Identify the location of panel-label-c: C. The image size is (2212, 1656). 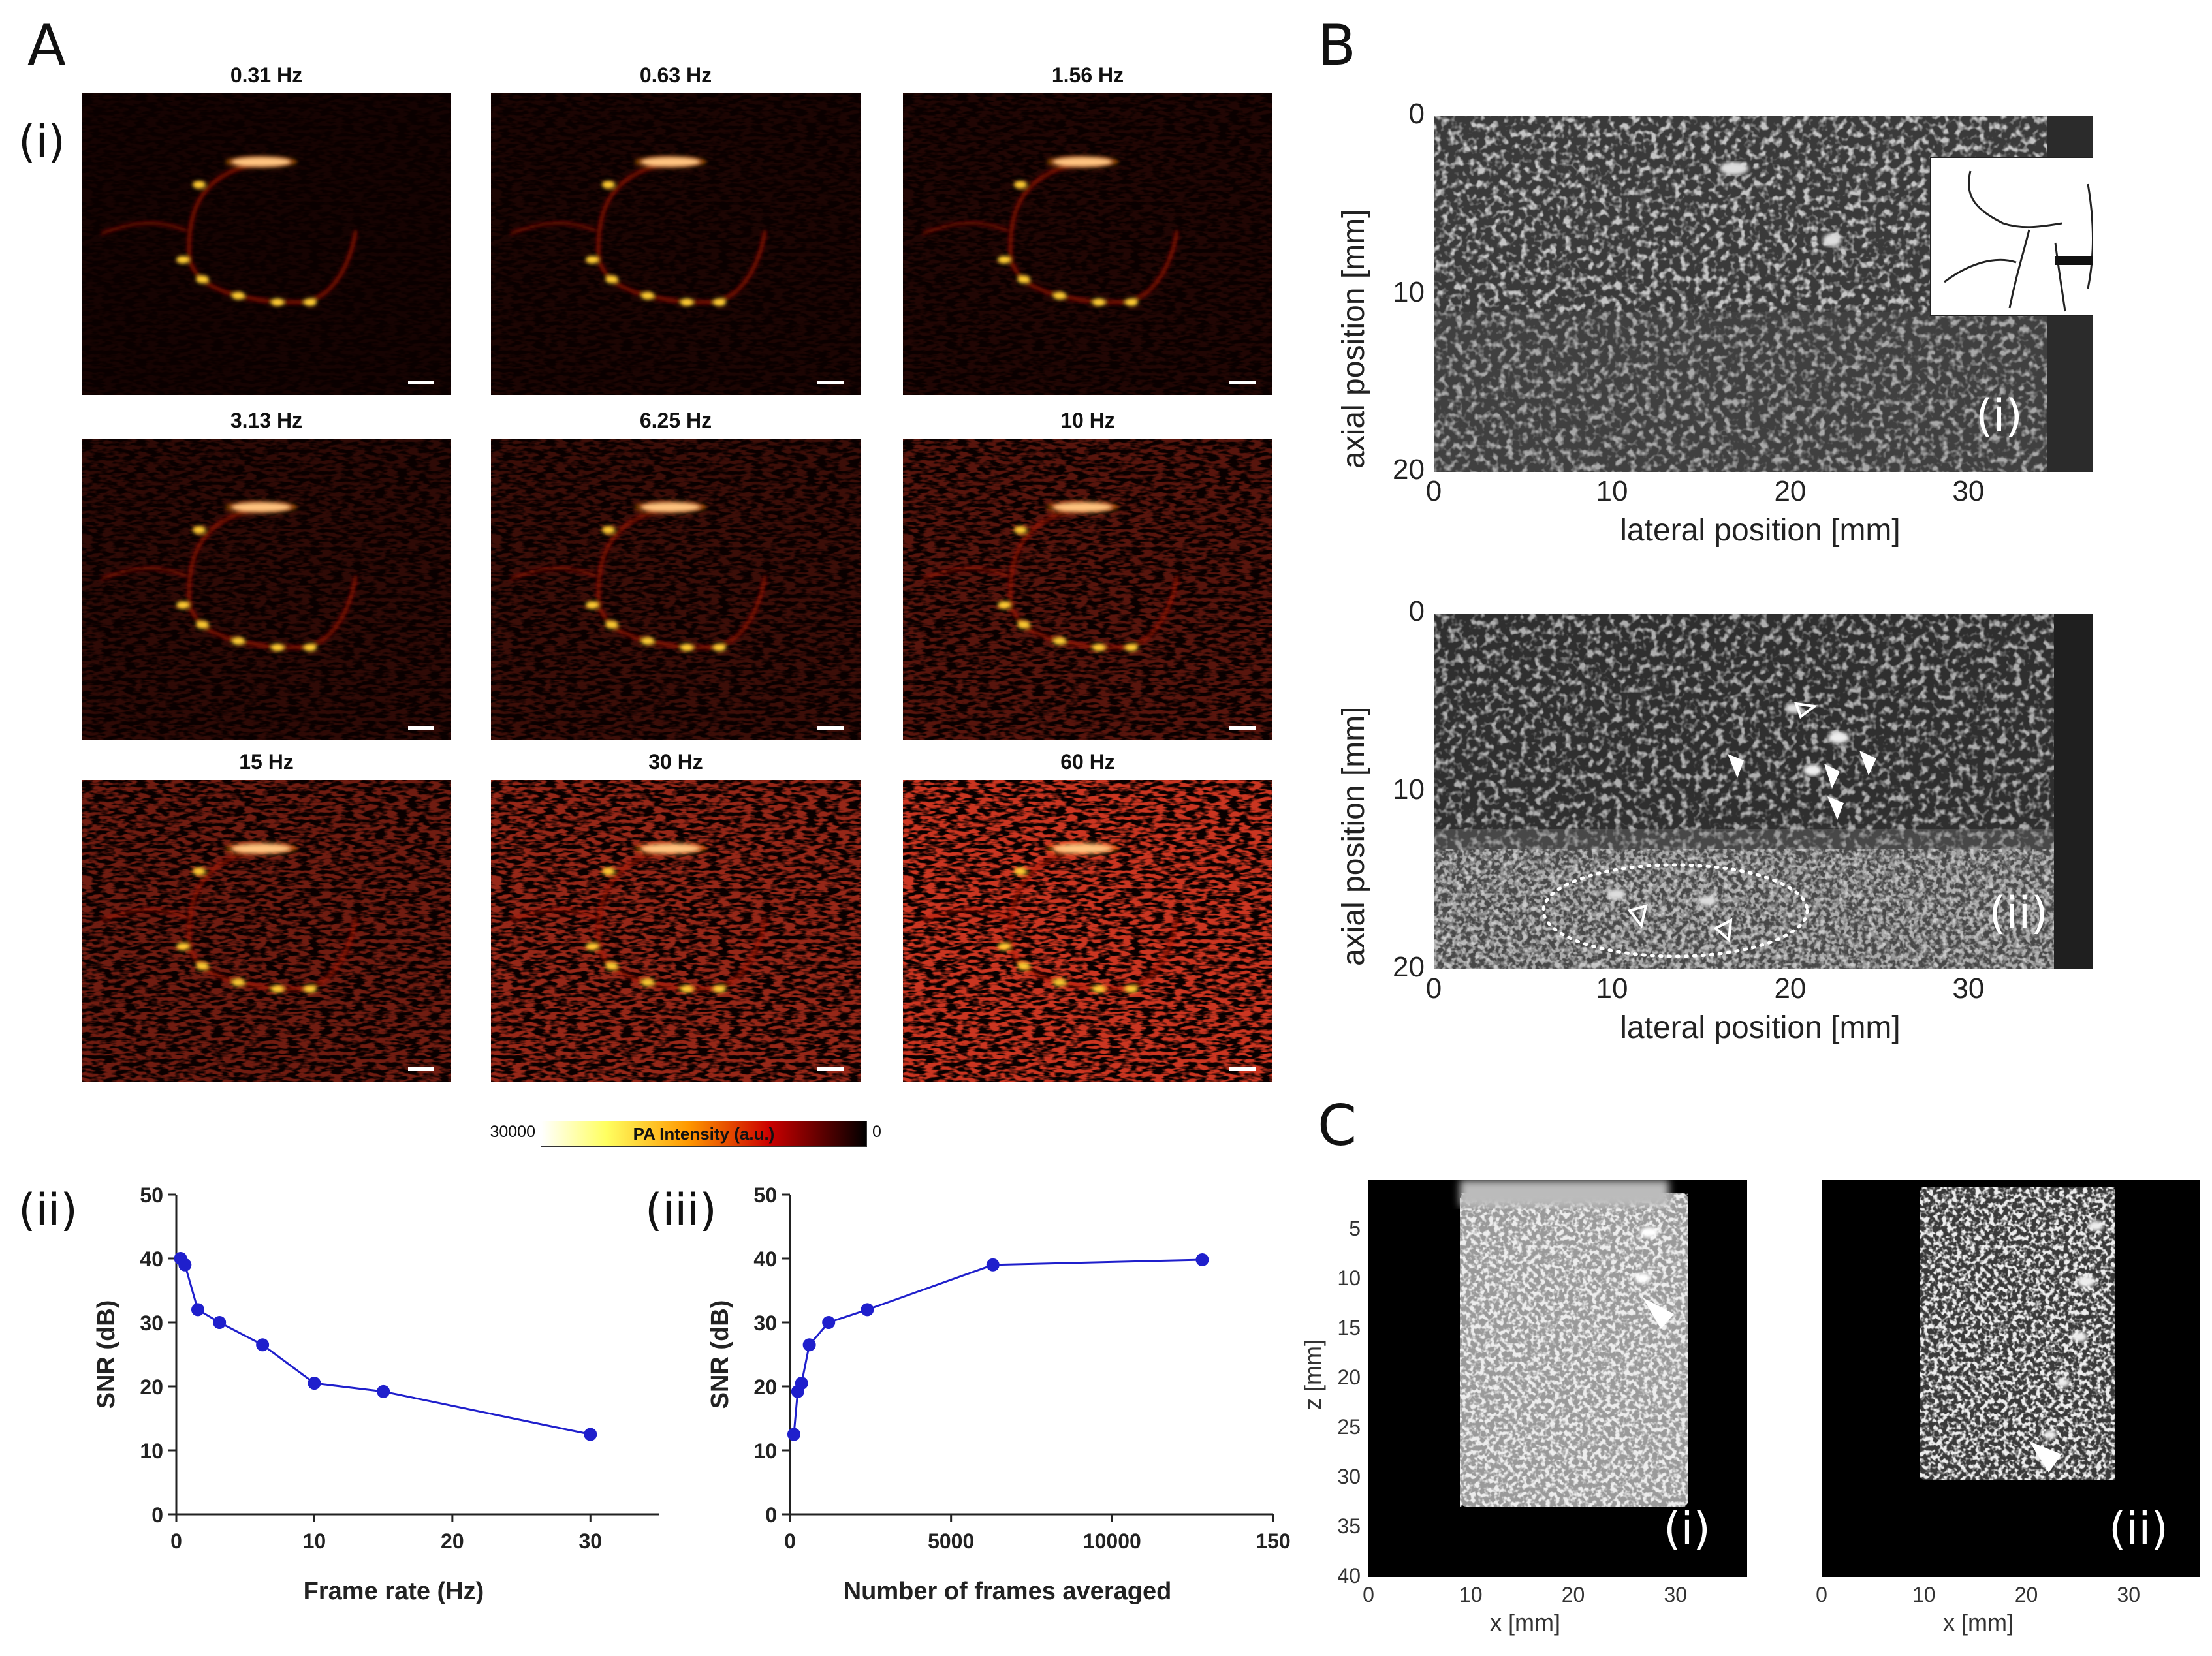
(1337, 1126).